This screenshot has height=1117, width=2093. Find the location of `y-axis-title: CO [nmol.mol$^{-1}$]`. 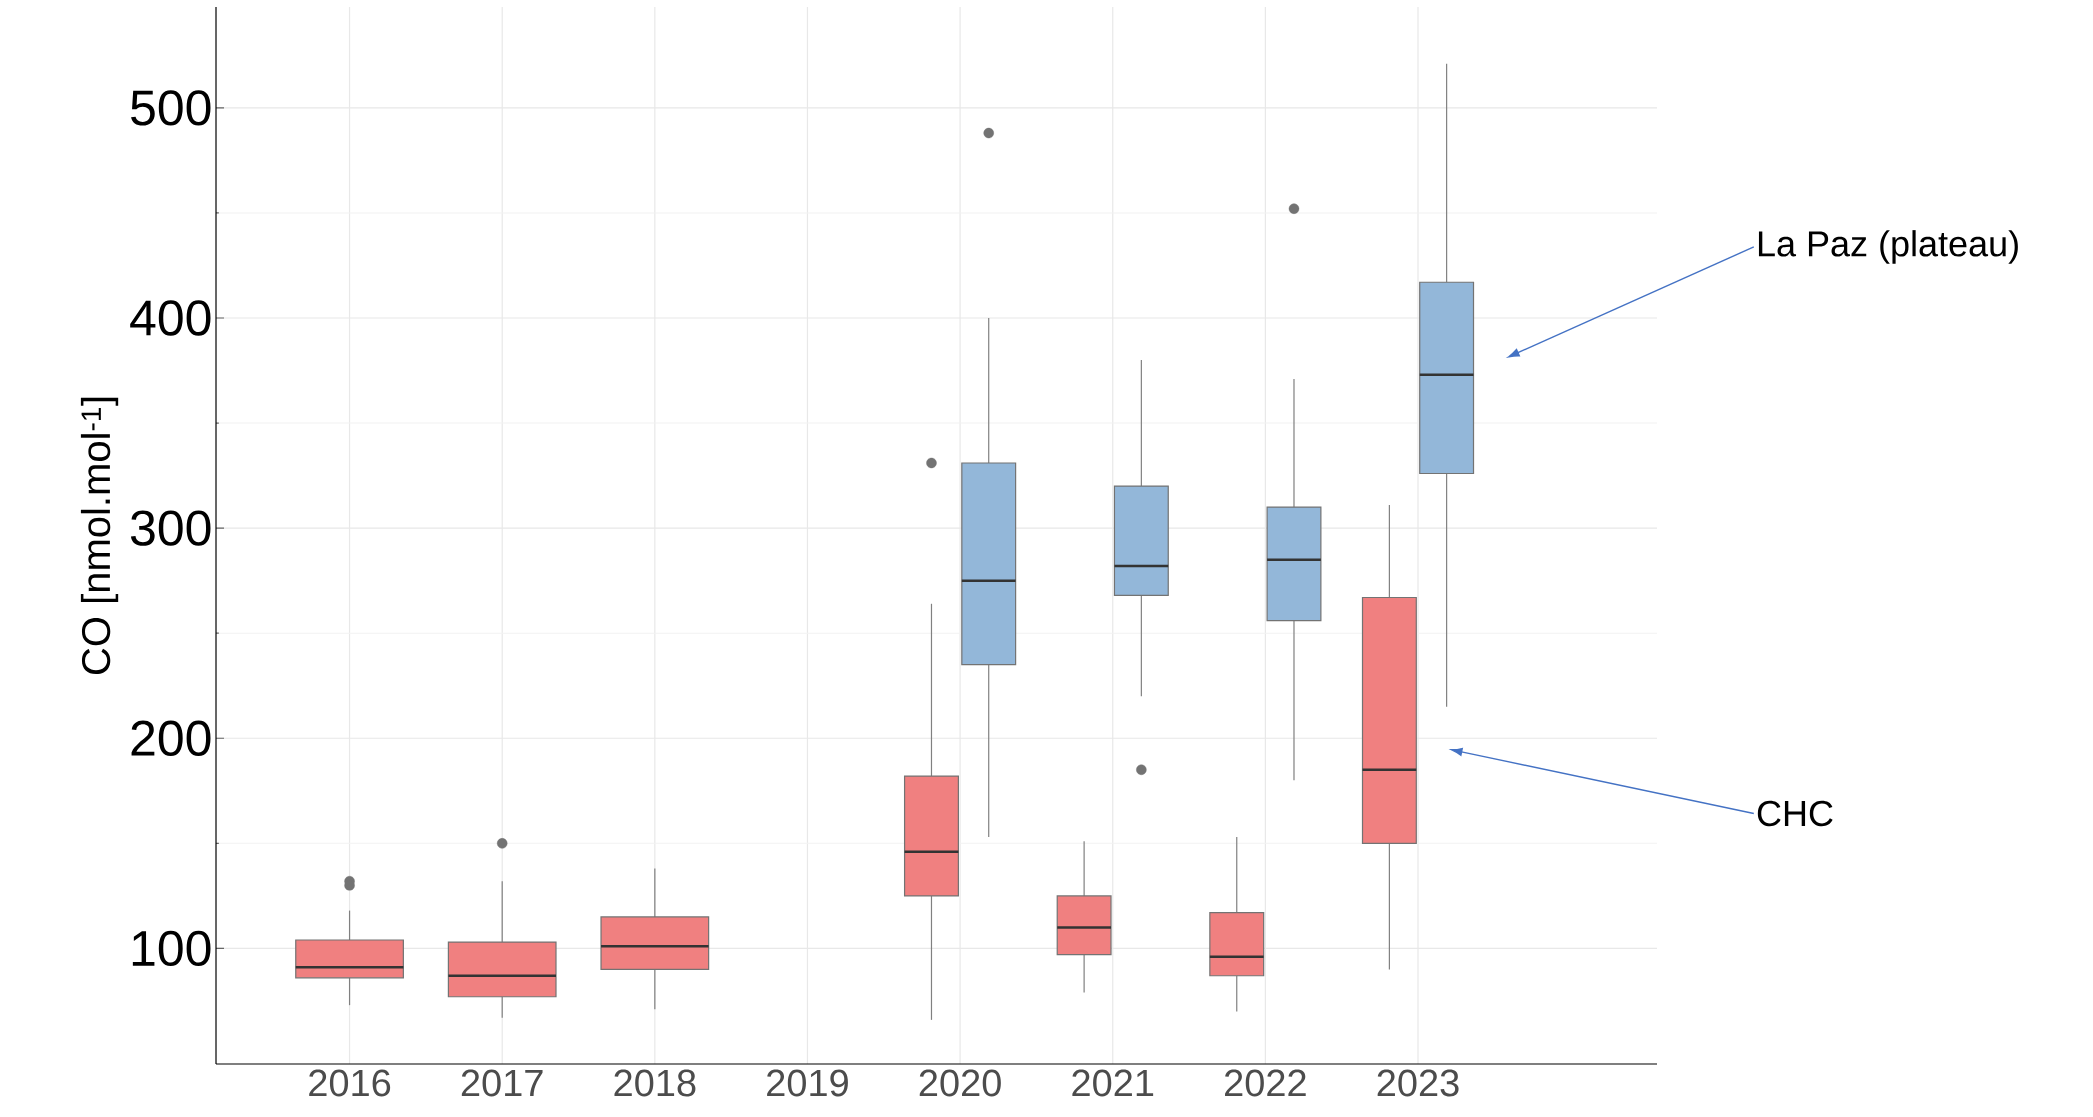

y-axis-title: CO [nmol.mol$^{-1}$] is located at coordinates (99, 535).